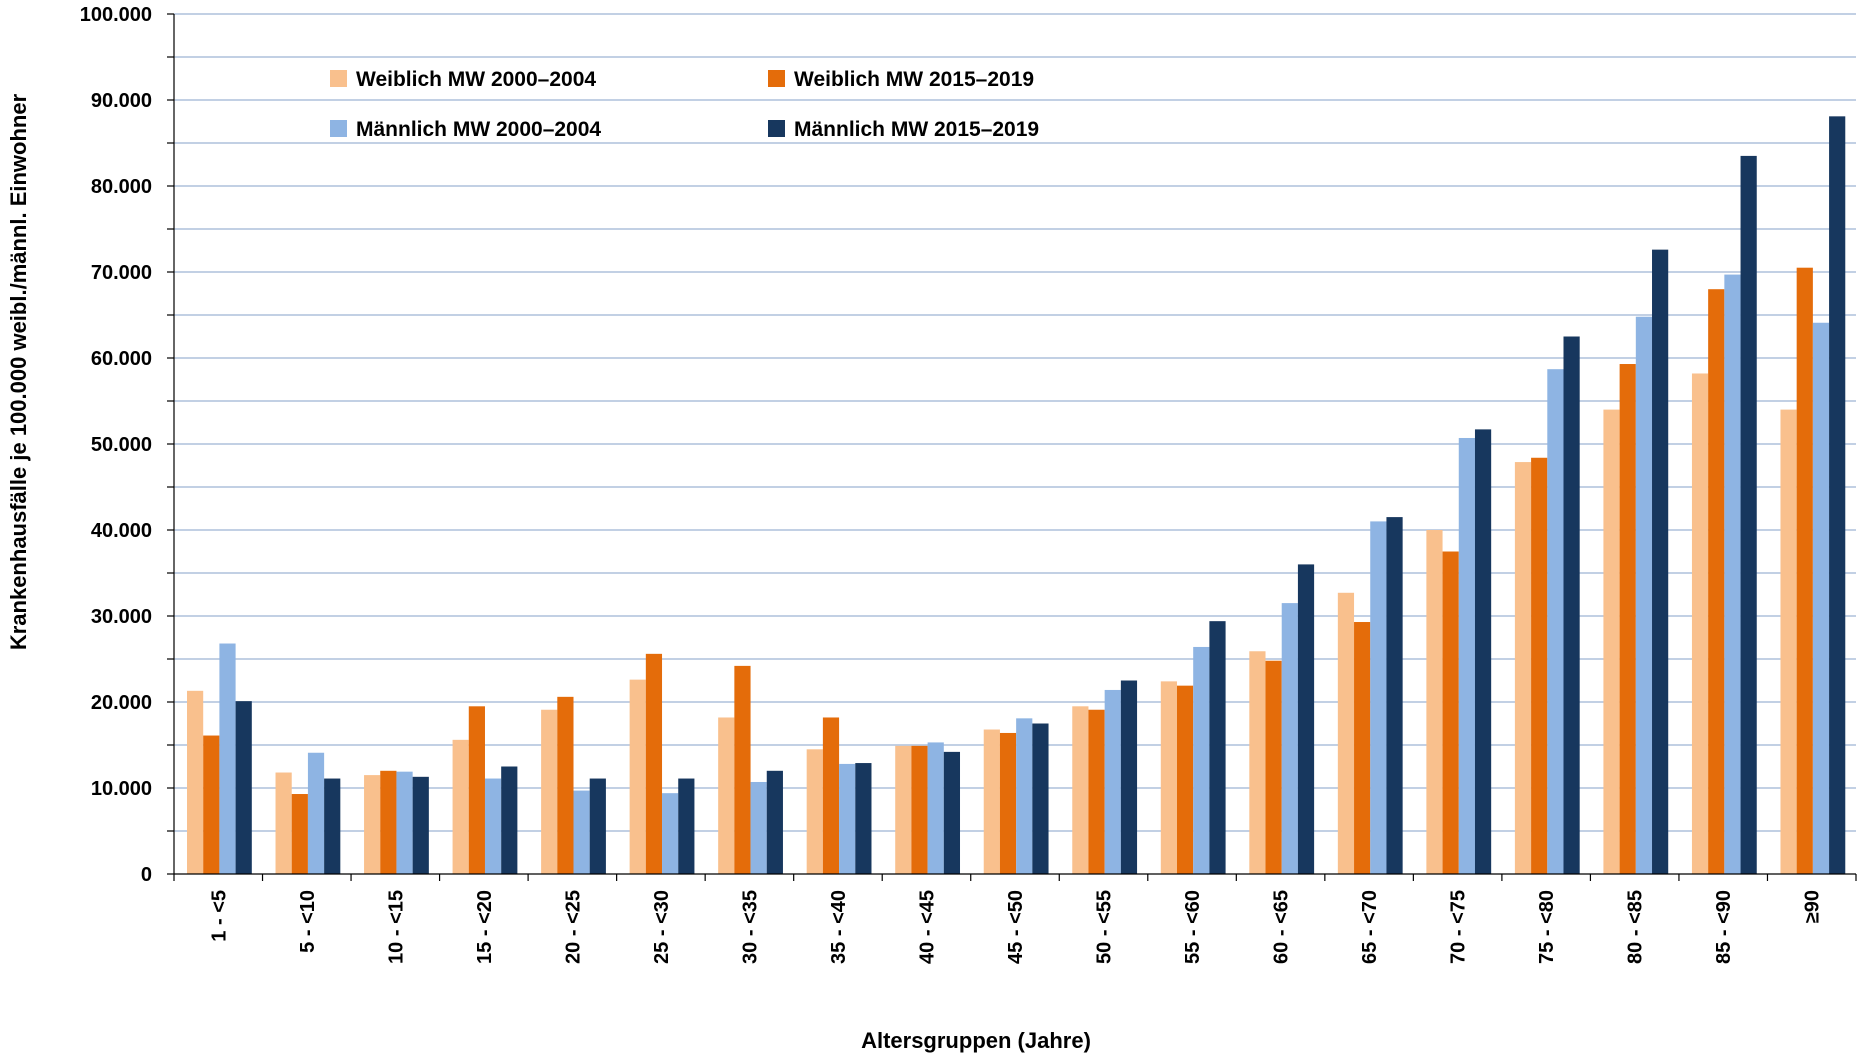 The height and width of the screenshot is (1060, 1858). What do you see at coordinates (914, 79) in the screenshot?
I see `legend-label: Weiblich MW 2015–2019` at bounding box center [914, 79].